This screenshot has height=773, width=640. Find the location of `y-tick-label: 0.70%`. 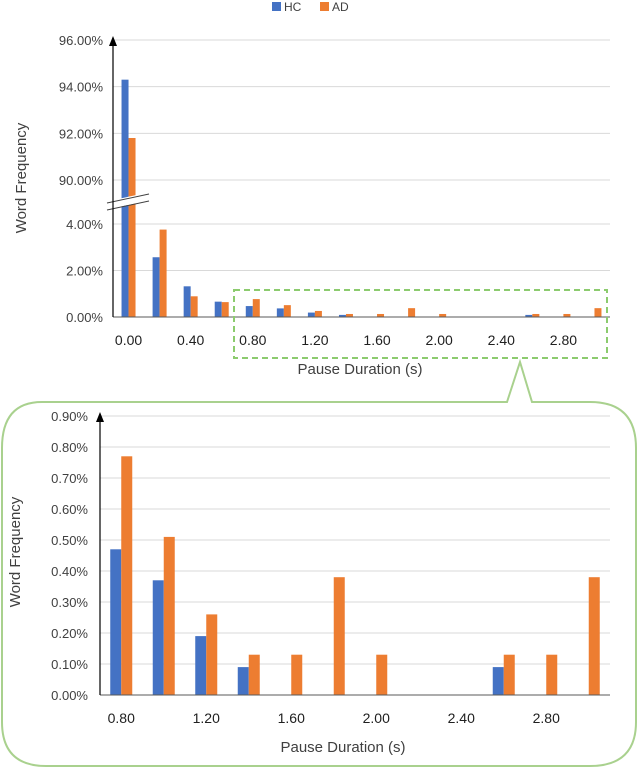

y-tick-label: 0.70% is located at coordinates (69, 478).